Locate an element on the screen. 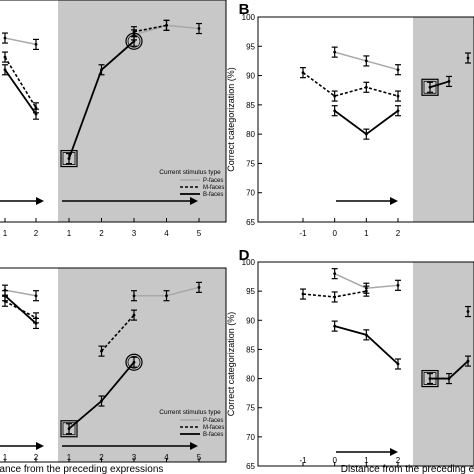  y-tick-label: 95 is located at coordinates (250, 291).